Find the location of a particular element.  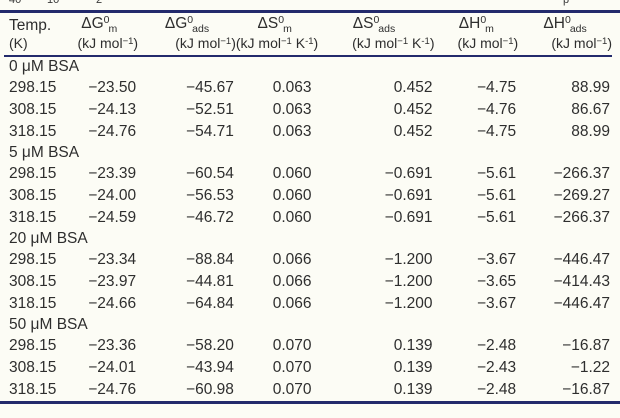

cell-dG_m: −23.34 is located at coordinates (112, 259).